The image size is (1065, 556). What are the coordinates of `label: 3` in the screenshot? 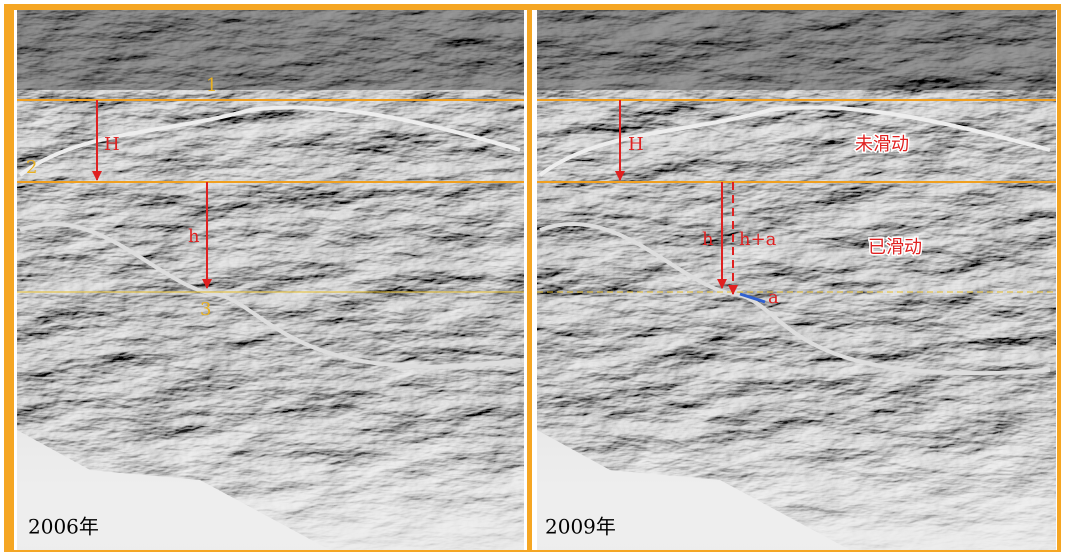 It's located at (205, 309).